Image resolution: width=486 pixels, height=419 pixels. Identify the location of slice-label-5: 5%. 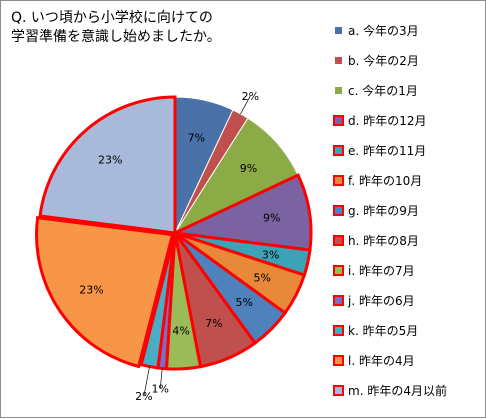
(262, 277).